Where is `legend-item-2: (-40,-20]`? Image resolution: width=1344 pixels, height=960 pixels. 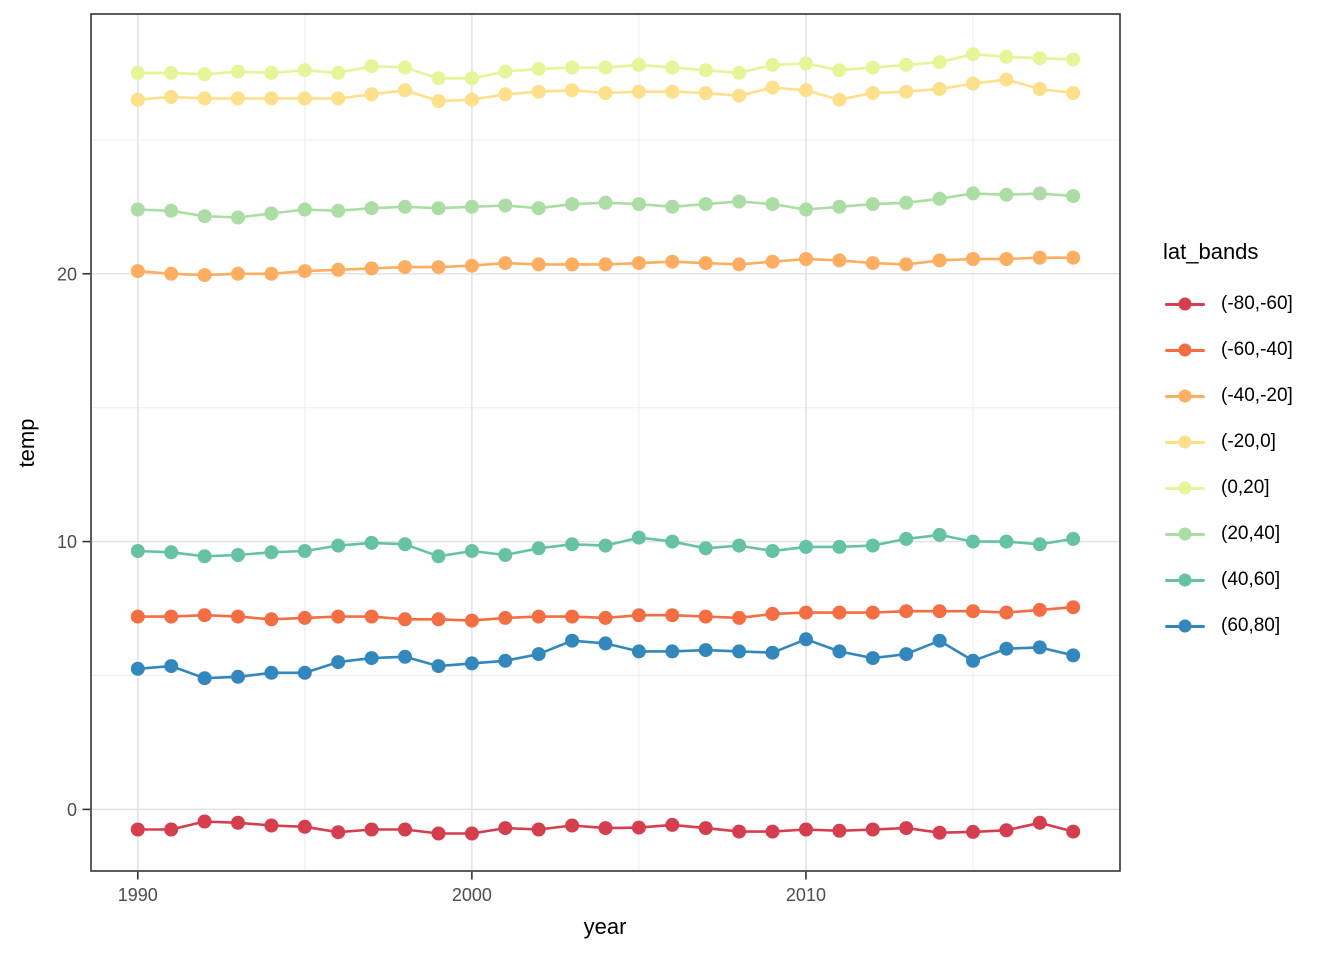 legend-item-2: (-40,-20] is located at coordinates (1228, 396).